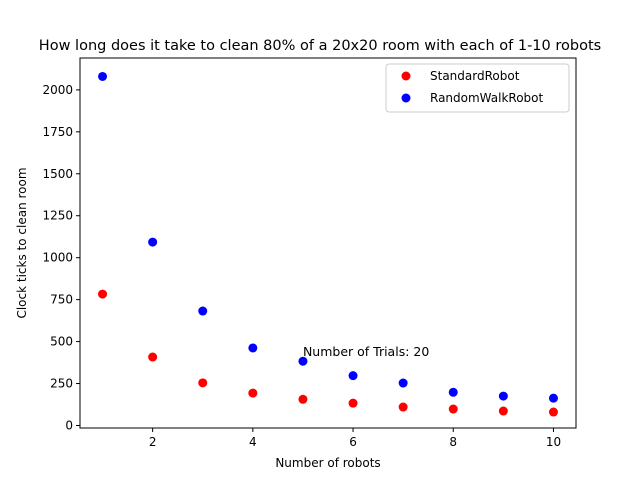 This screenshot has width=640, height=480. Describe the element at coordinates (22, 242) in the screenshot. I see `y-axis-label: Clock ticks to clean room` at that location.